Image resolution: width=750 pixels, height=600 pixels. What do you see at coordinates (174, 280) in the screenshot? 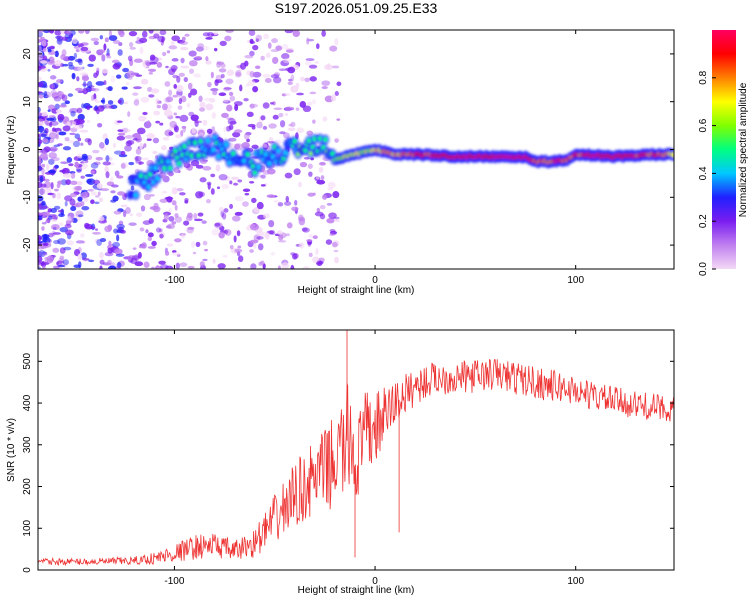
I see `x-tick-label: -100` at bounding box center [174, 280].